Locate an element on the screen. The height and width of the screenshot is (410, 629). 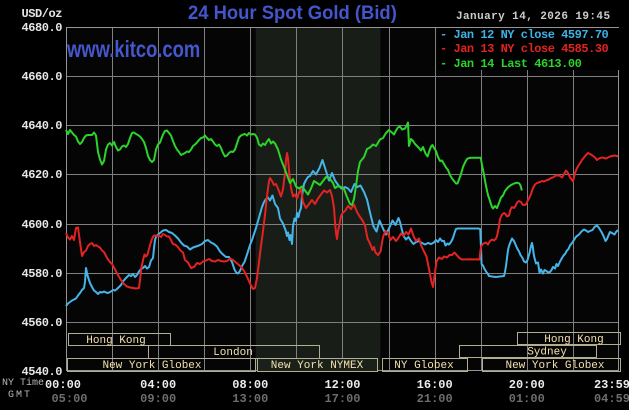
svg-text: Sydney is located at coordinates (547, 353).